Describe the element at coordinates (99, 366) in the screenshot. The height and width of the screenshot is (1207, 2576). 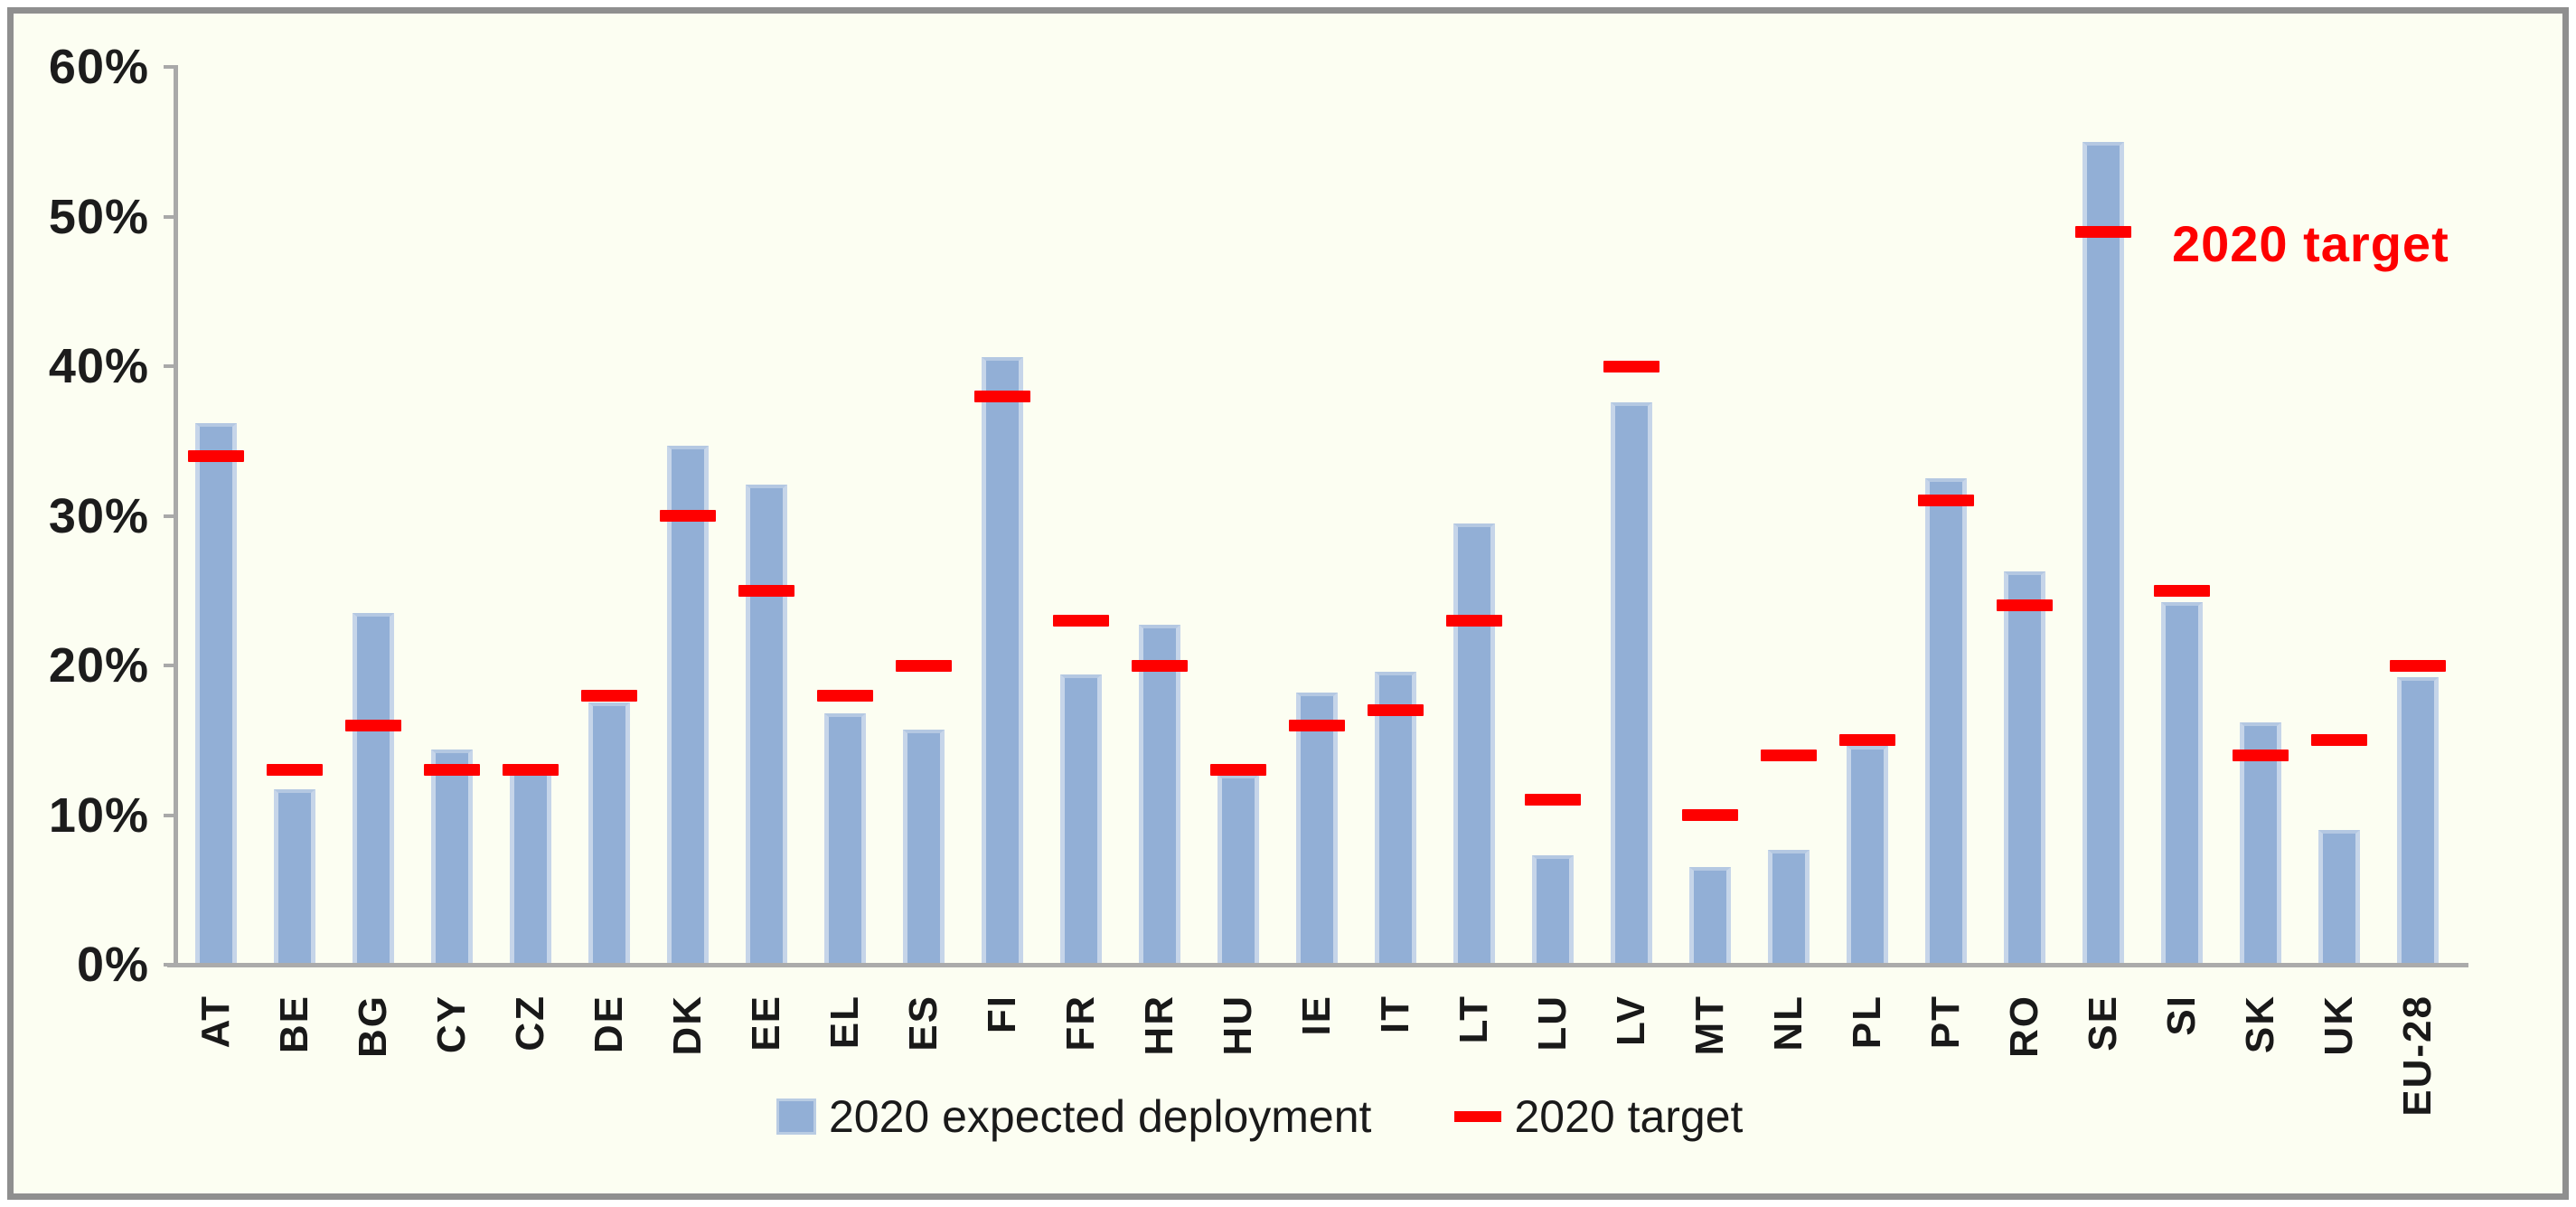
I see `y-tick-label-40%: 40%` at that location.